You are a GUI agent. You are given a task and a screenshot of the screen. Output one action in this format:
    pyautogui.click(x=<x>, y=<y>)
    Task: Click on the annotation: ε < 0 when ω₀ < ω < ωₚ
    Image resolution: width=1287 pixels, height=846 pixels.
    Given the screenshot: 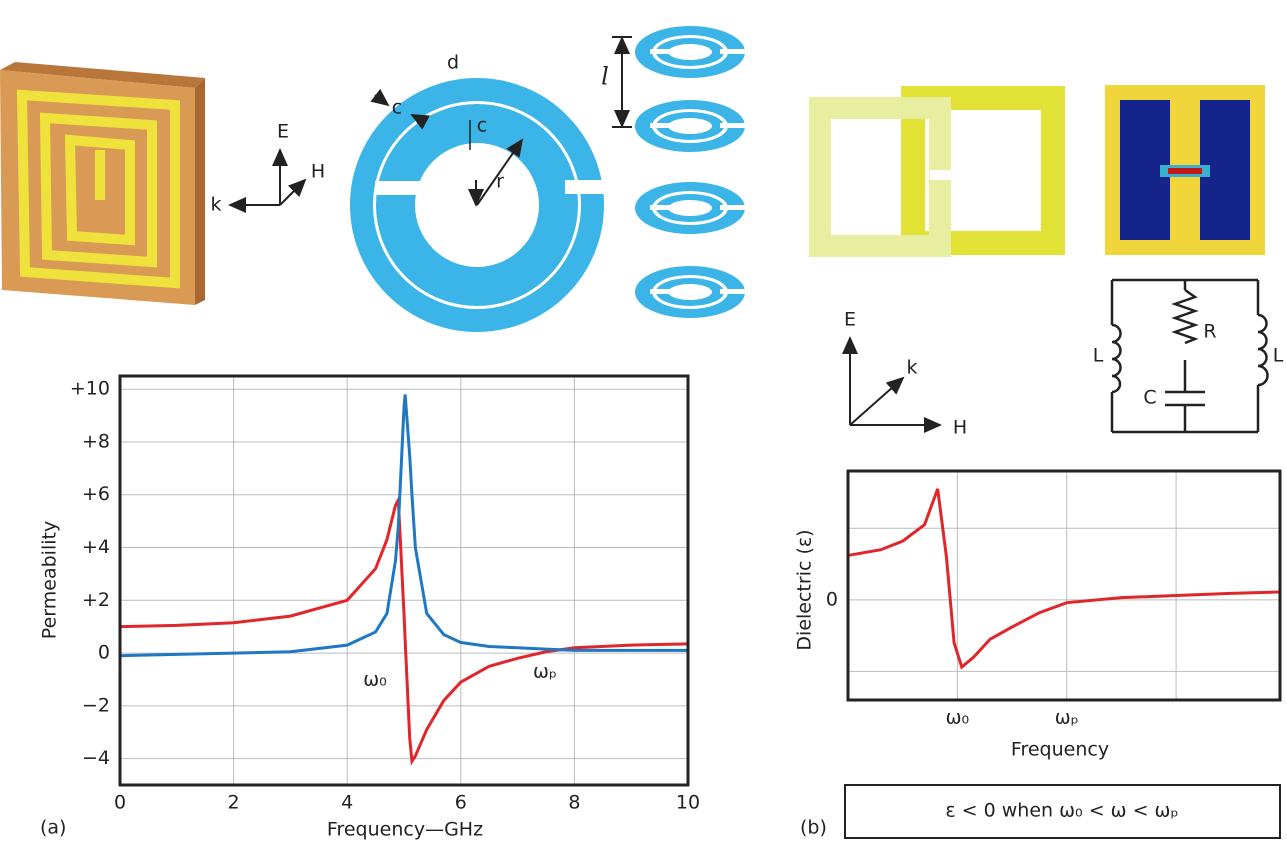 What is the action you would take?
    pyautogui.click(x=1061, y=811)
    